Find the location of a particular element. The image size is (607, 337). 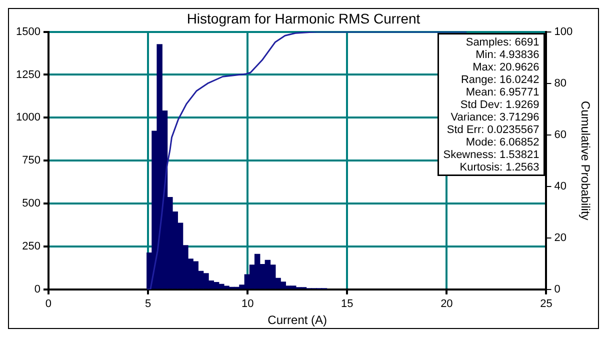

y2-tick-label: 40 is located at coordinates (560, 186).